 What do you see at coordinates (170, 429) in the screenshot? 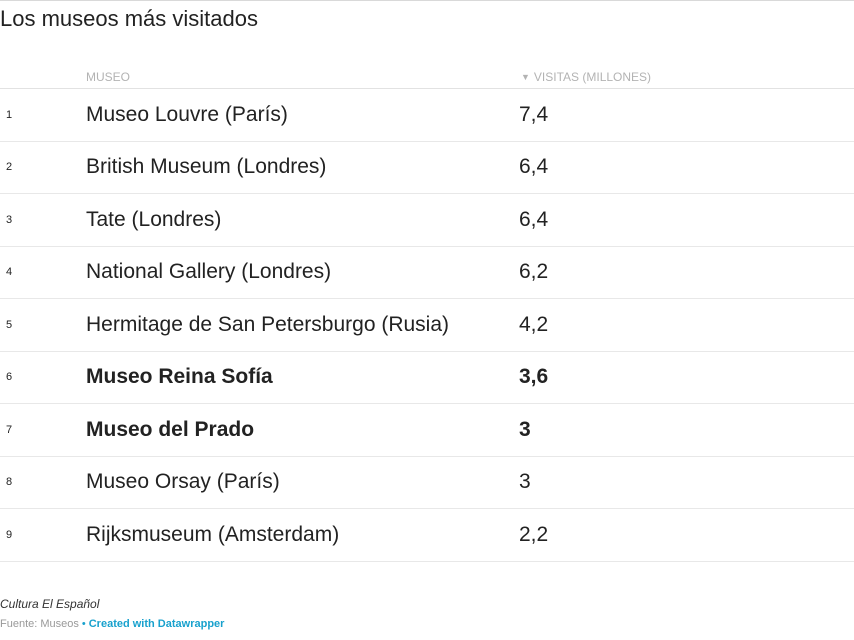
I see `row-museum-name: Museo del Prado` at bounding box center [170, 429].